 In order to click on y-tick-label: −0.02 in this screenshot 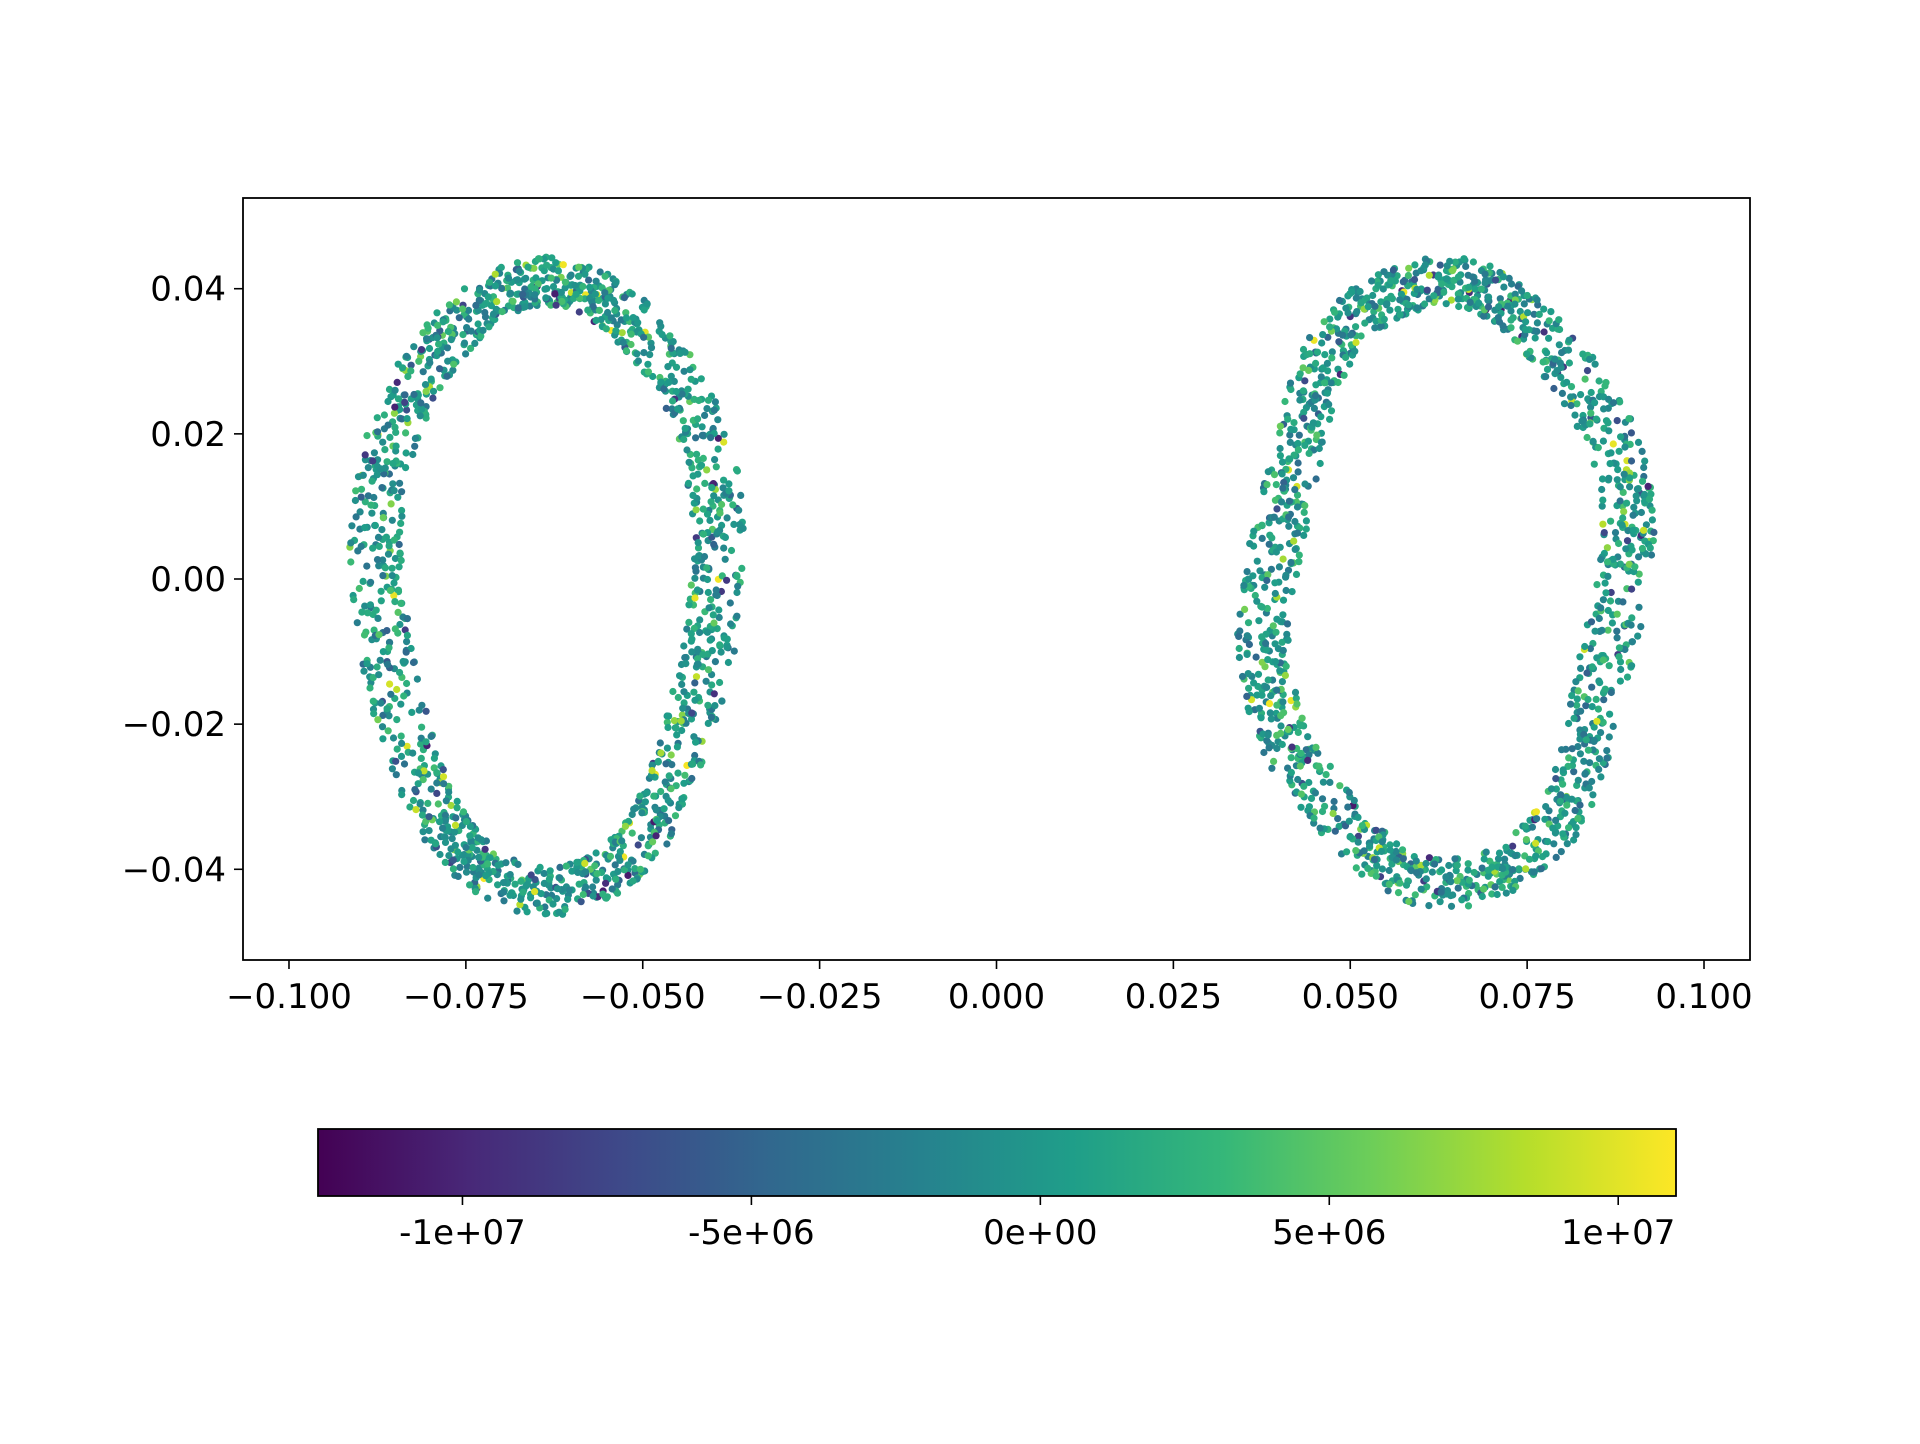, I will do `click(174, 725)`.